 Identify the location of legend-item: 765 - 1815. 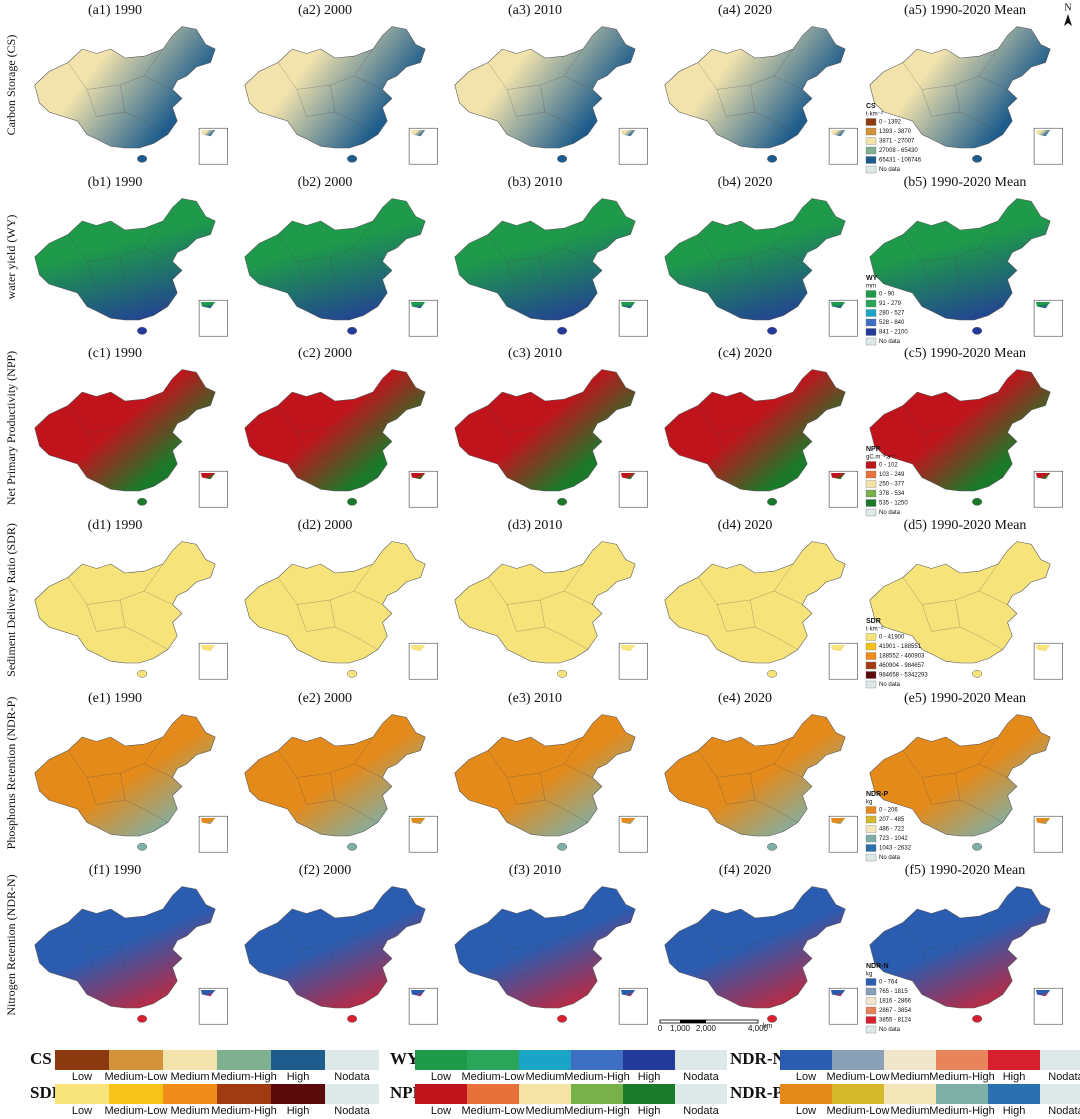
(893, 992).